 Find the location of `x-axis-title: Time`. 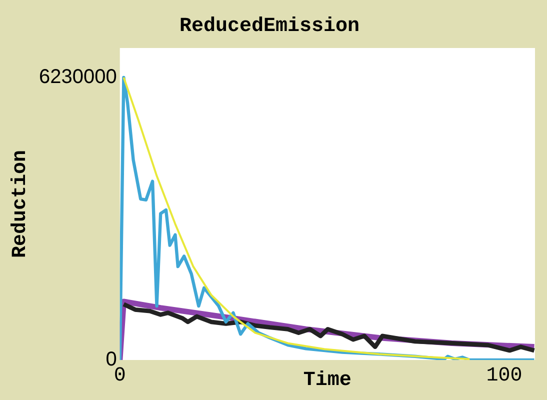

x-axis-title: Time is located at coordinates (327, 380).